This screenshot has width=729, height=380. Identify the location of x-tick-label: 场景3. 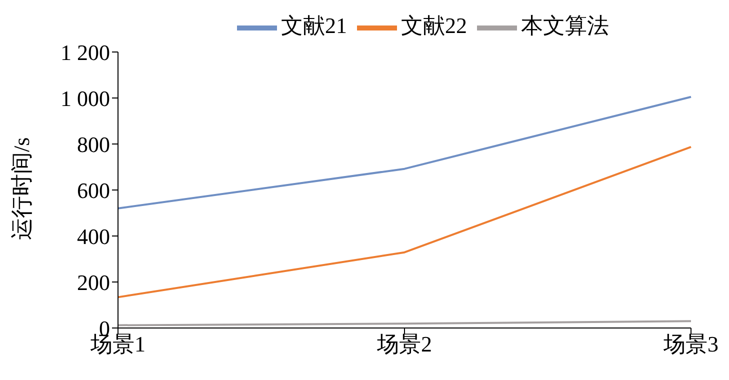
(690, 344).